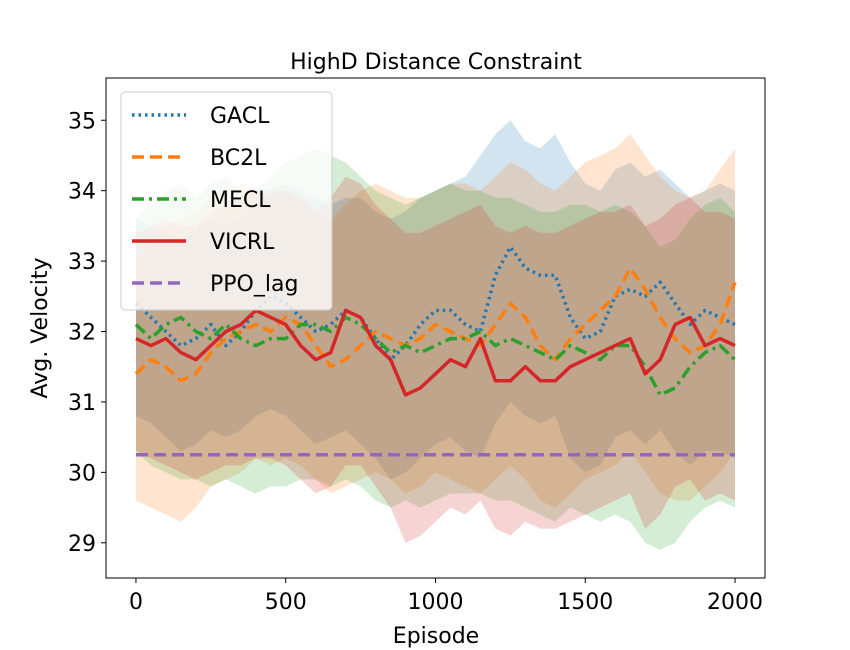  Describe the element at coordinates (82, 121) in the screenshot. I see `y-tick-label: 35` at that location.